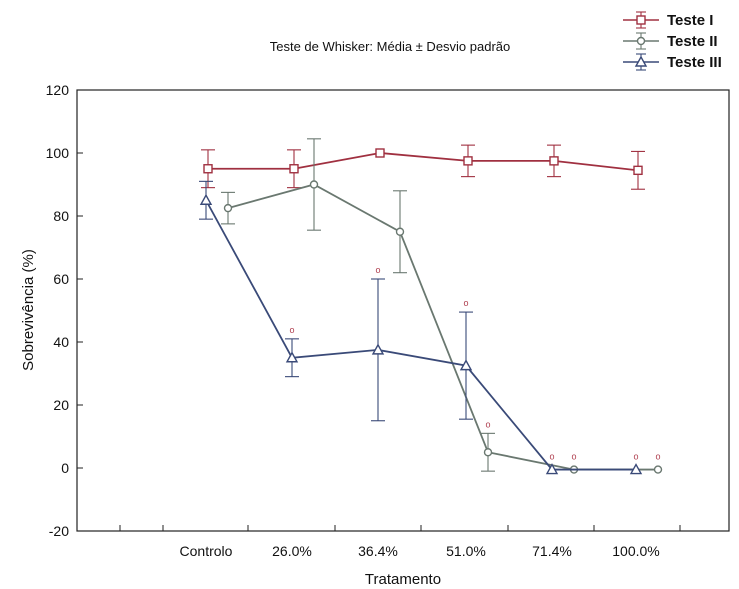  I want to click on x-tick-label: 36.4%, so click(378, 551).